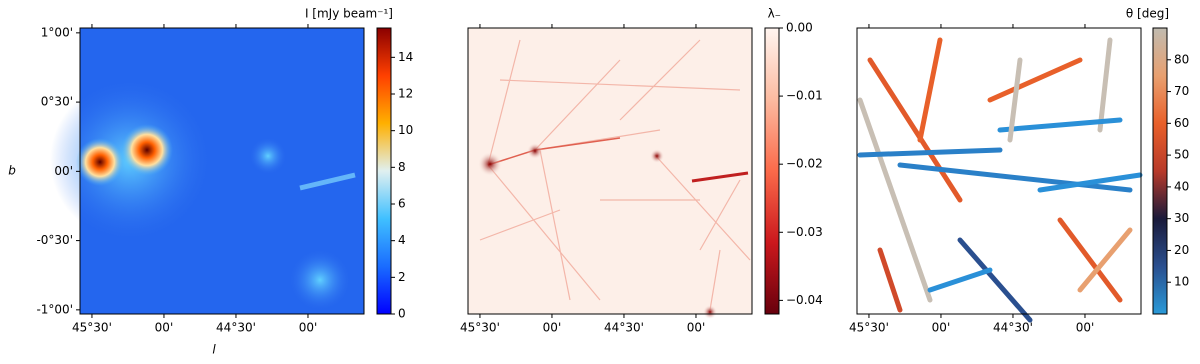 Image resolution: width=1200 pixels, height=364 pixels. I want to click on colorbar-tick-label: 60, so click(1181, 123).